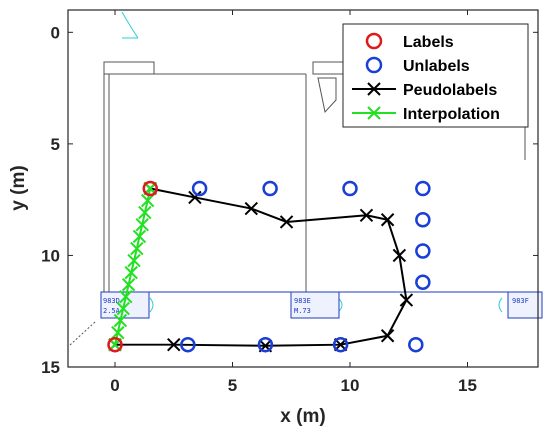  Describe the element at coordinates (436, 66) in the screenshot. I see `legend-label: Unlabels` at that location.